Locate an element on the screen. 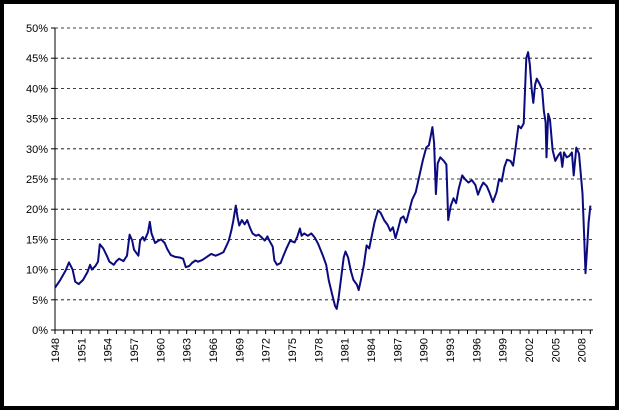 This screenshot has height=410, width=619. y-tick-label: 5% is located at coordinates (40, 301).